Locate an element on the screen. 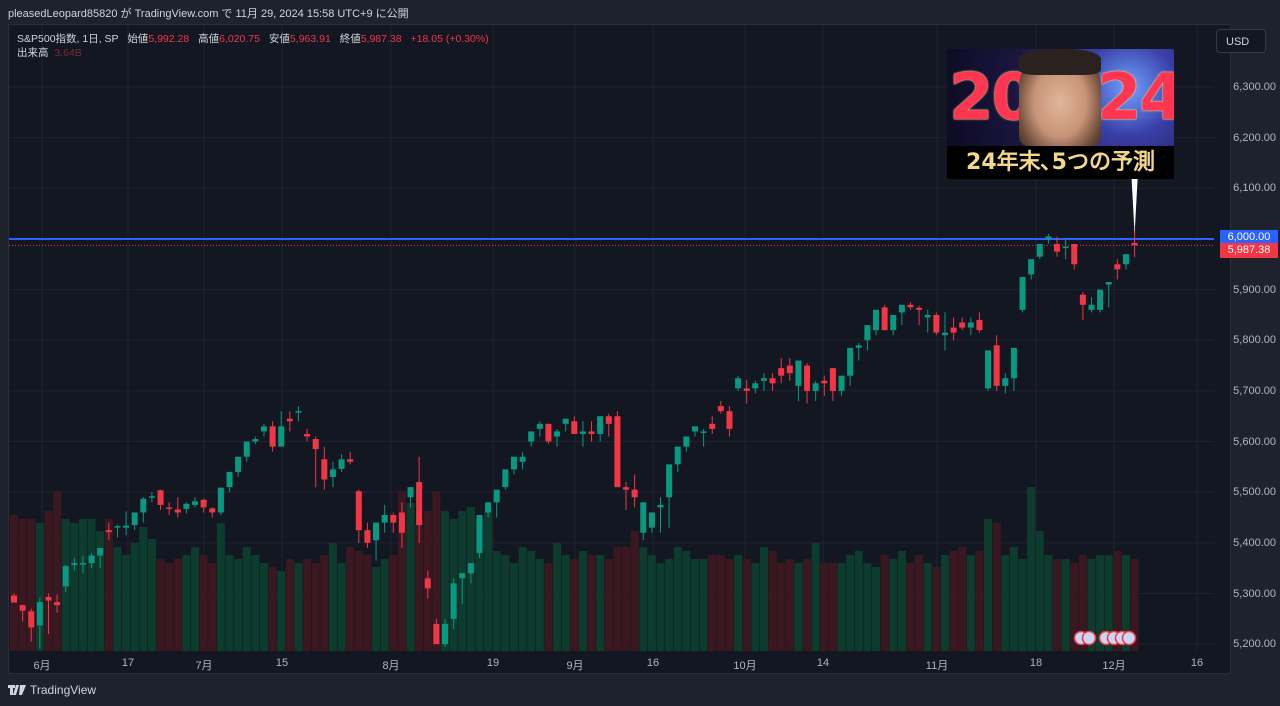 The height and width of the screenshot is (706, 1280). thumbnail-caption: 24年末､5つの予測 is located at coordinates (1060, 162).